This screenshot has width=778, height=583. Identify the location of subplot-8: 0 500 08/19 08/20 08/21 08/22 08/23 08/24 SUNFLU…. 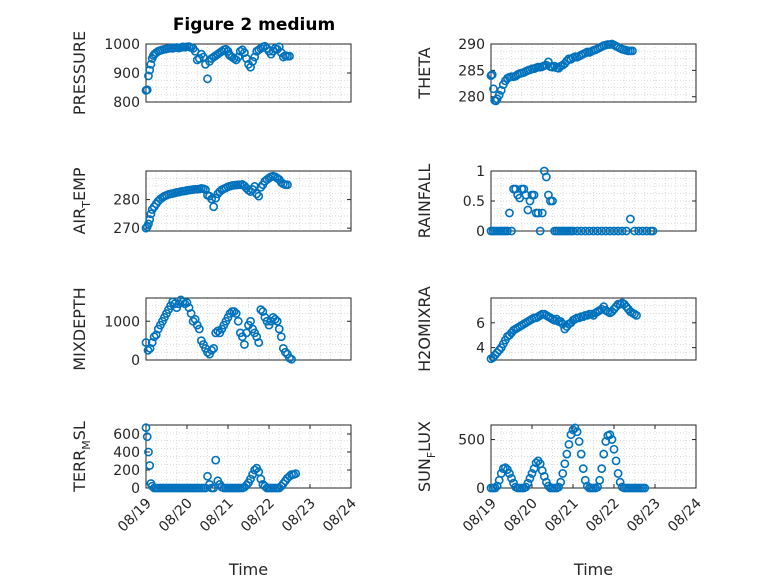
(560, 500).